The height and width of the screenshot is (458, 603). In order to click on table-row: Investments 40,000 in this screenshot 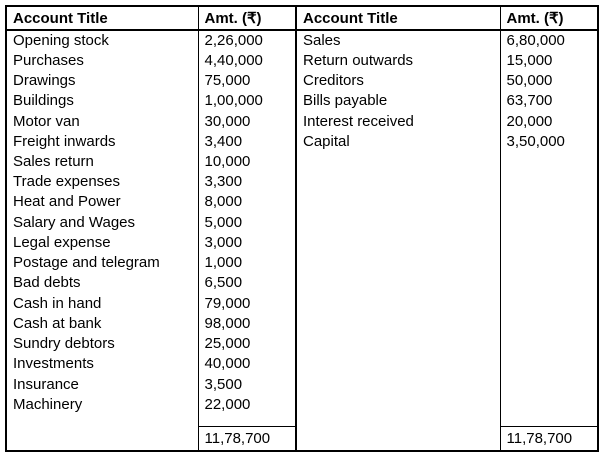, I will do `click(302, 363)`.